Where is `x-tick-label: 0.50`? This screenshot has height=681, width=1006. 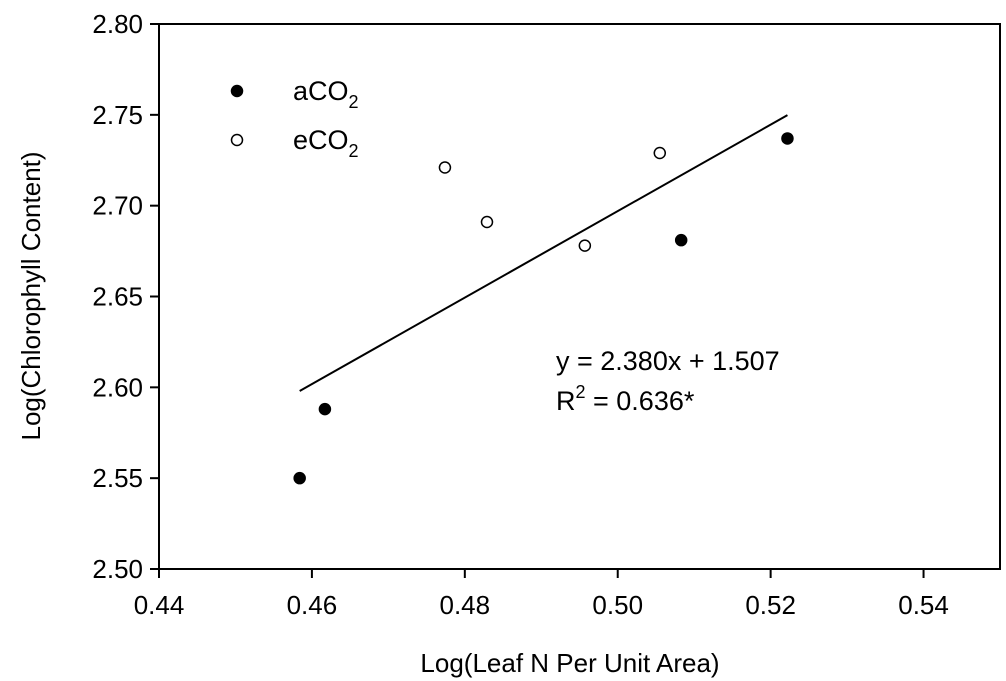 x-tick-label: 0.50 is located at coordinates (617, 605).